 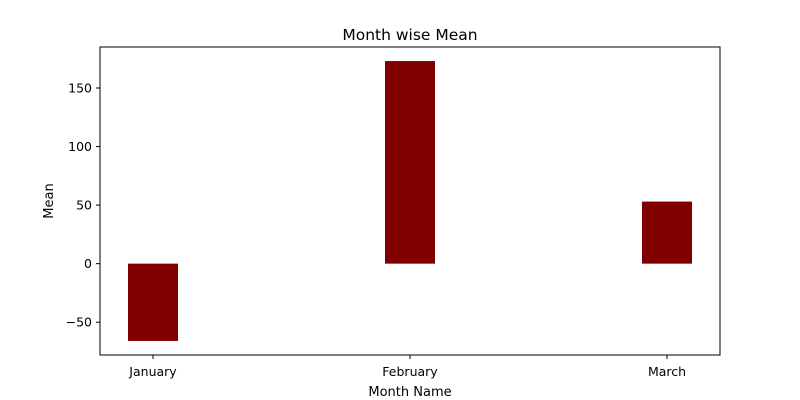 What do you see at coordinates (80, 146) in the screenshot?
I see `y-tick-label: 100` at bounding box center [80, 146].